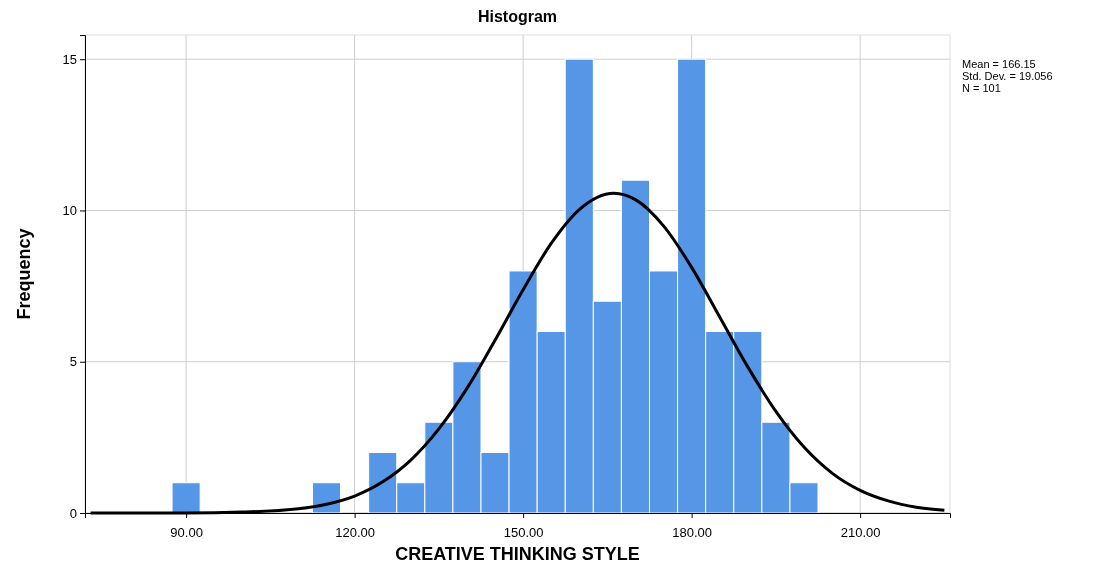 This screenshot has height=569, width=1103. I want to click on y-tick-label: 0, so click(73, 513).